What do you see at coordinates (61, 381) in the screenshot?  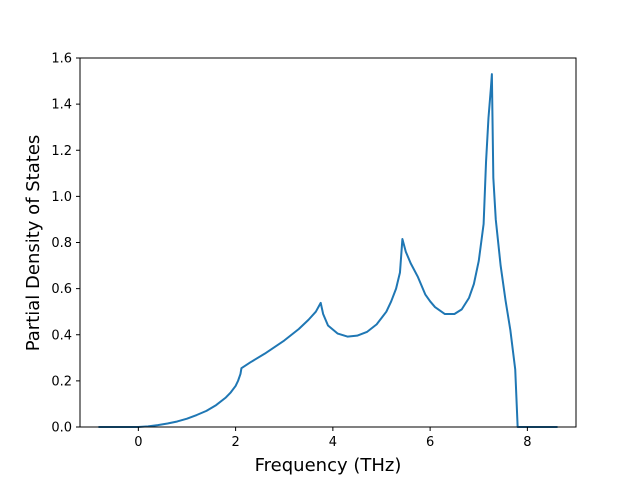 I see `y-tick-label: 0.2` at bounding box center [61, 381].